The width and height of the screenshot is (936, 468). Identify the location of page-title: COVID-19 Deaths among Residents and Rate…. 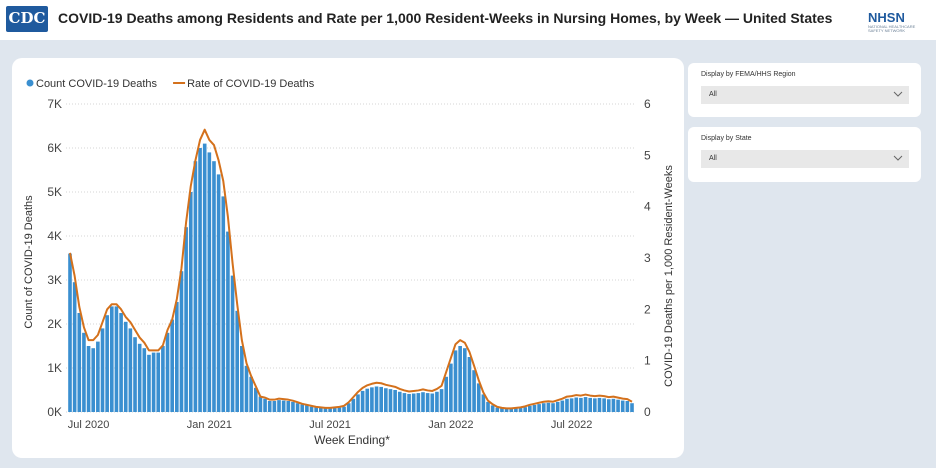
(445, 18).